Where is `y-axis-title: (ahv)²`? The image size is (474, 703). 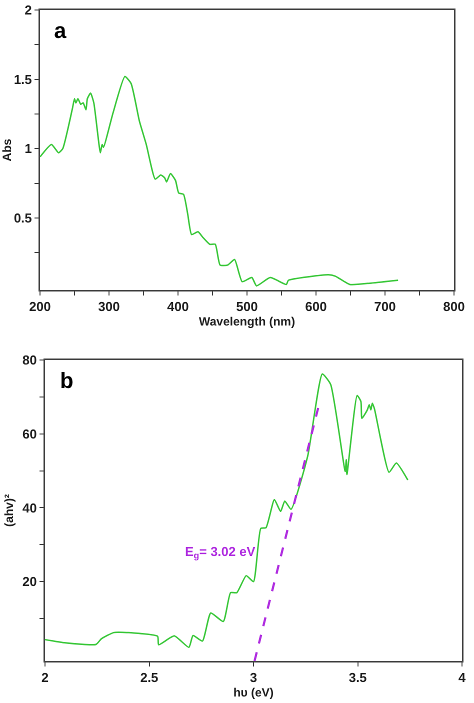
y-axis-title: (ahv)² is located at coordinates (9, 510).